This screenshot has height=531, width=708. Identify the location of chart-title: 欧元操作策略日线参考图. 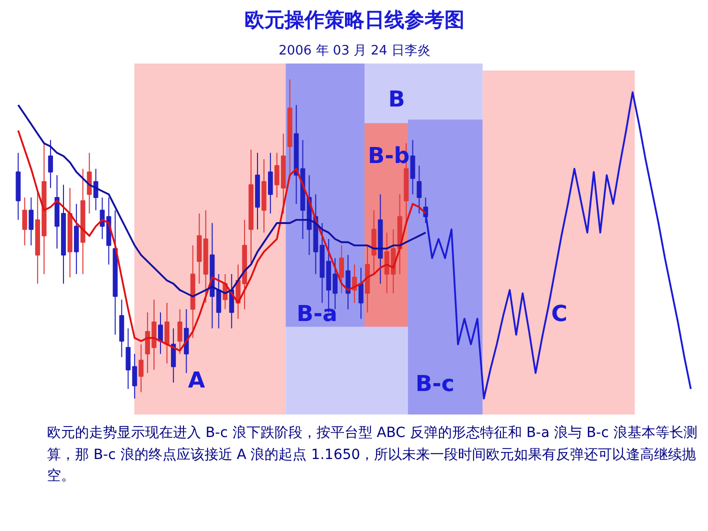
(354, 20).